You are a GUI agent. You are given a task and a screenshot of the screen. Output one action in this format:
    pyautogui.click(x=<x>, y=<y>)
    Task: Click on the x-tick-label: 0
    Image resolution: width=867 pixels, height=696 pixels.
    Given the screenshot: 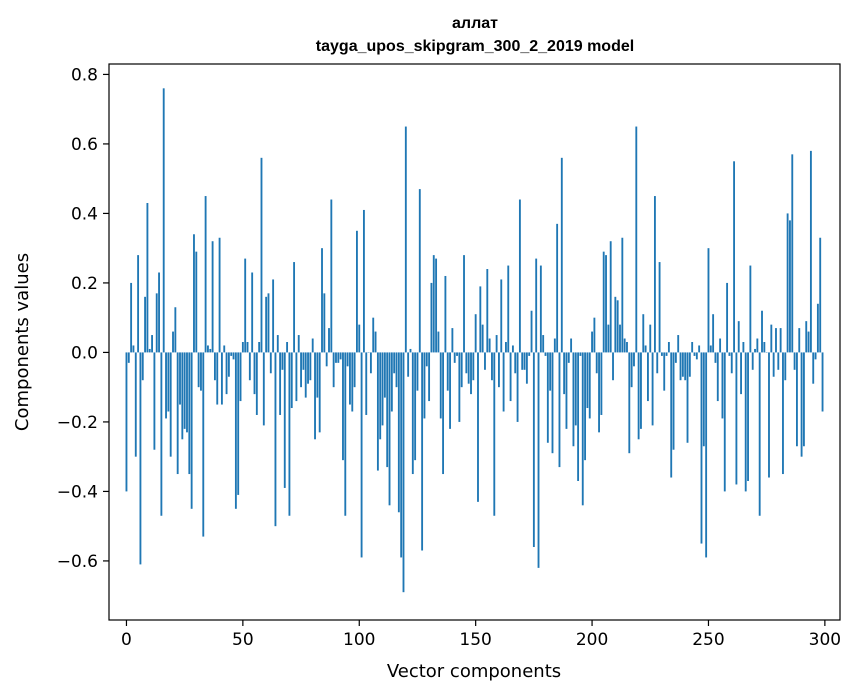 What is the action you would take?
    pyautogui.click(x=126, y=640)
    